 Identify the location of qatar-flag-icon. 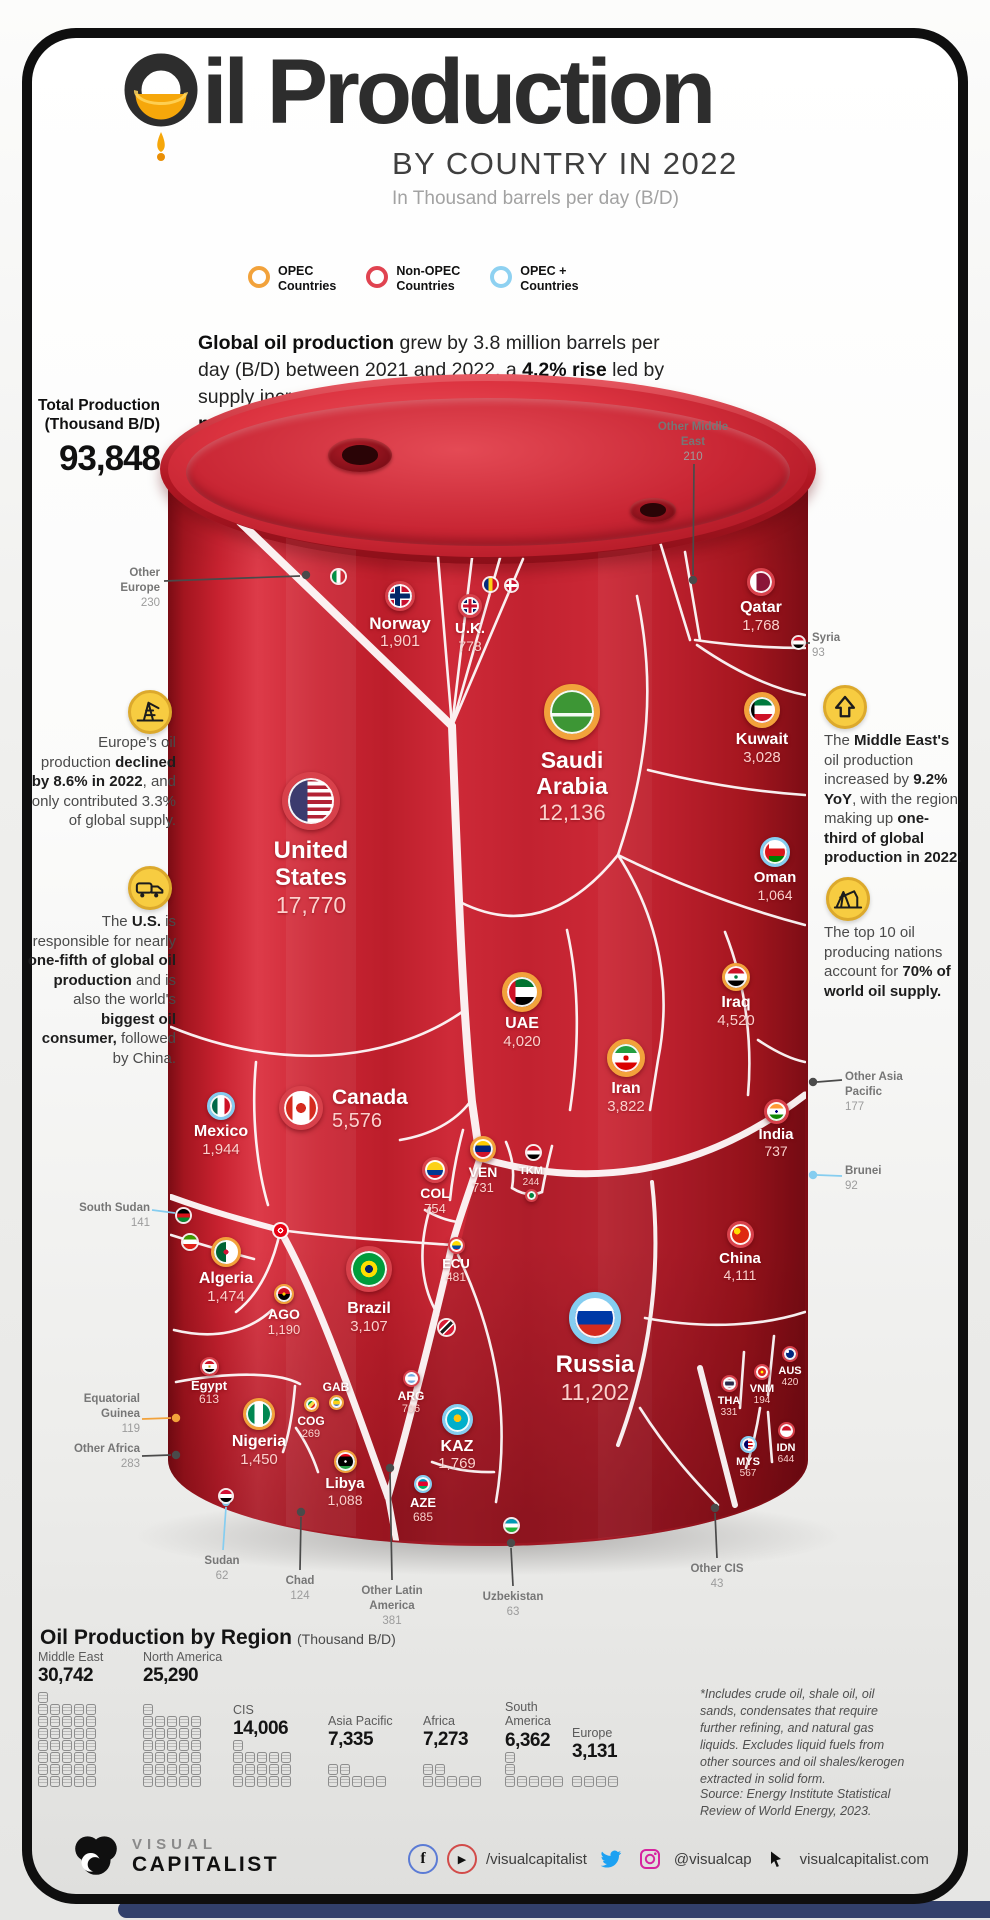
(761, 582).